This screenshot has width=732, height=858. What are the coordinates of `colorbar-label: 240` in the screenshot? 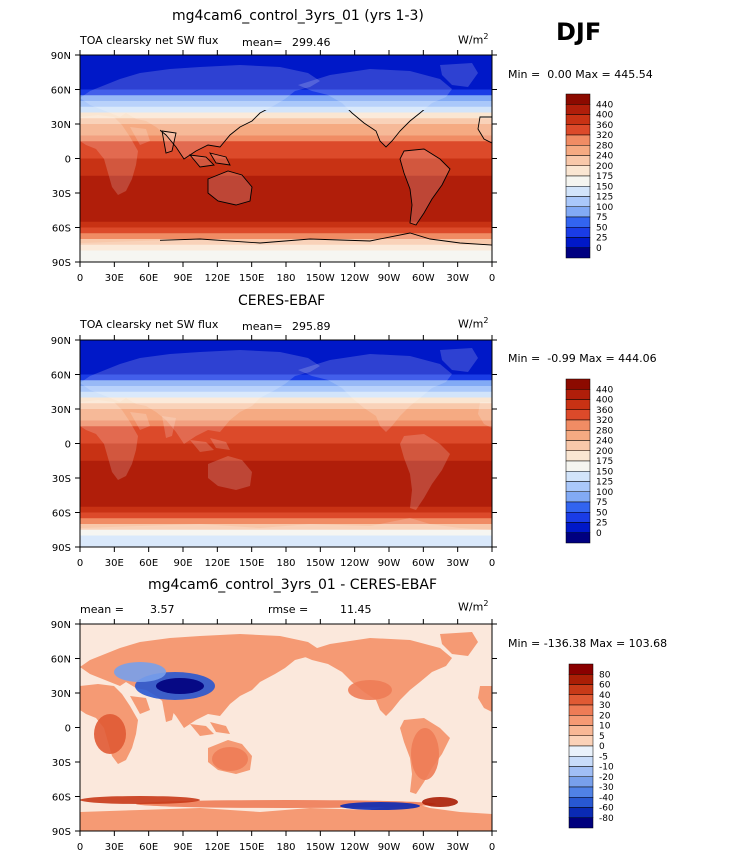 It's located at (604, 157).